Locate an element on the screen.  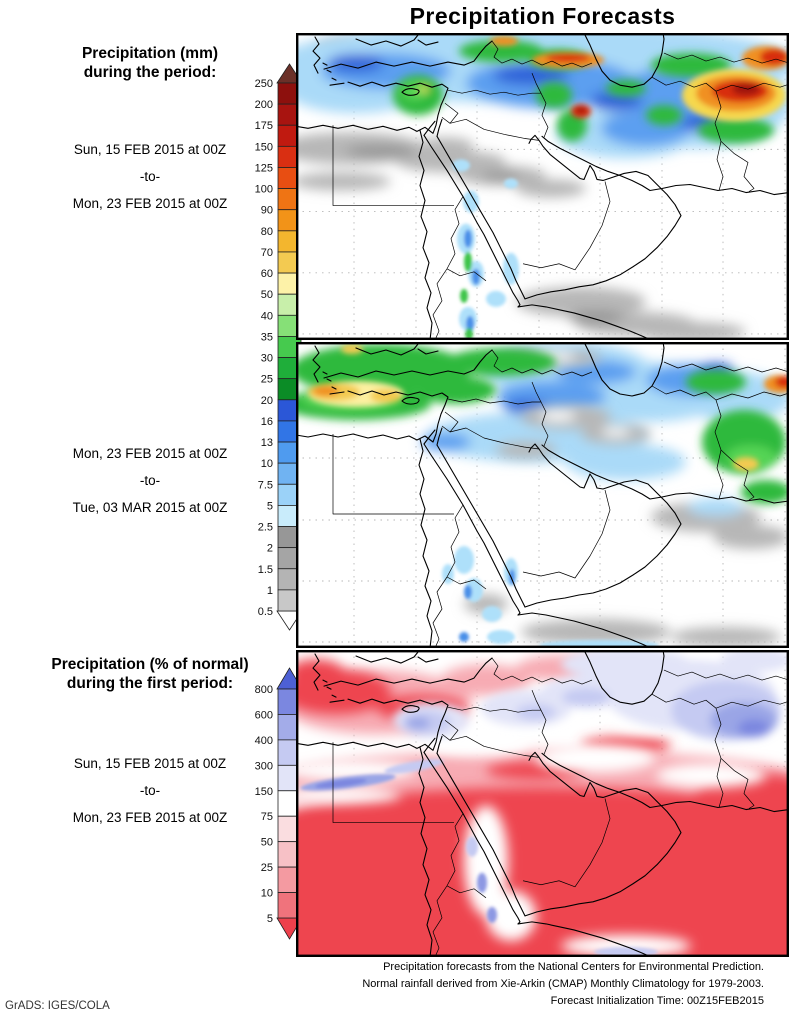
gray-shading-layer is located at coordinates (626, 498).